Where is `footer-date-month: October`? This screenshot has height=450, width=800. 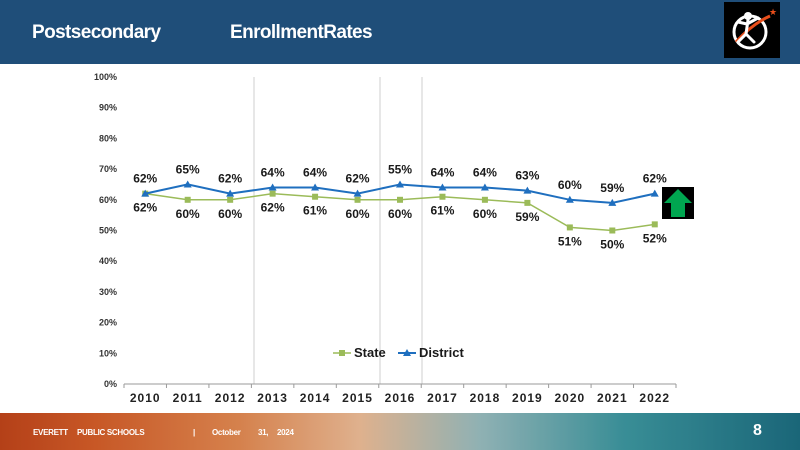 footer-date-month: October is located at coordinates (226, 432).